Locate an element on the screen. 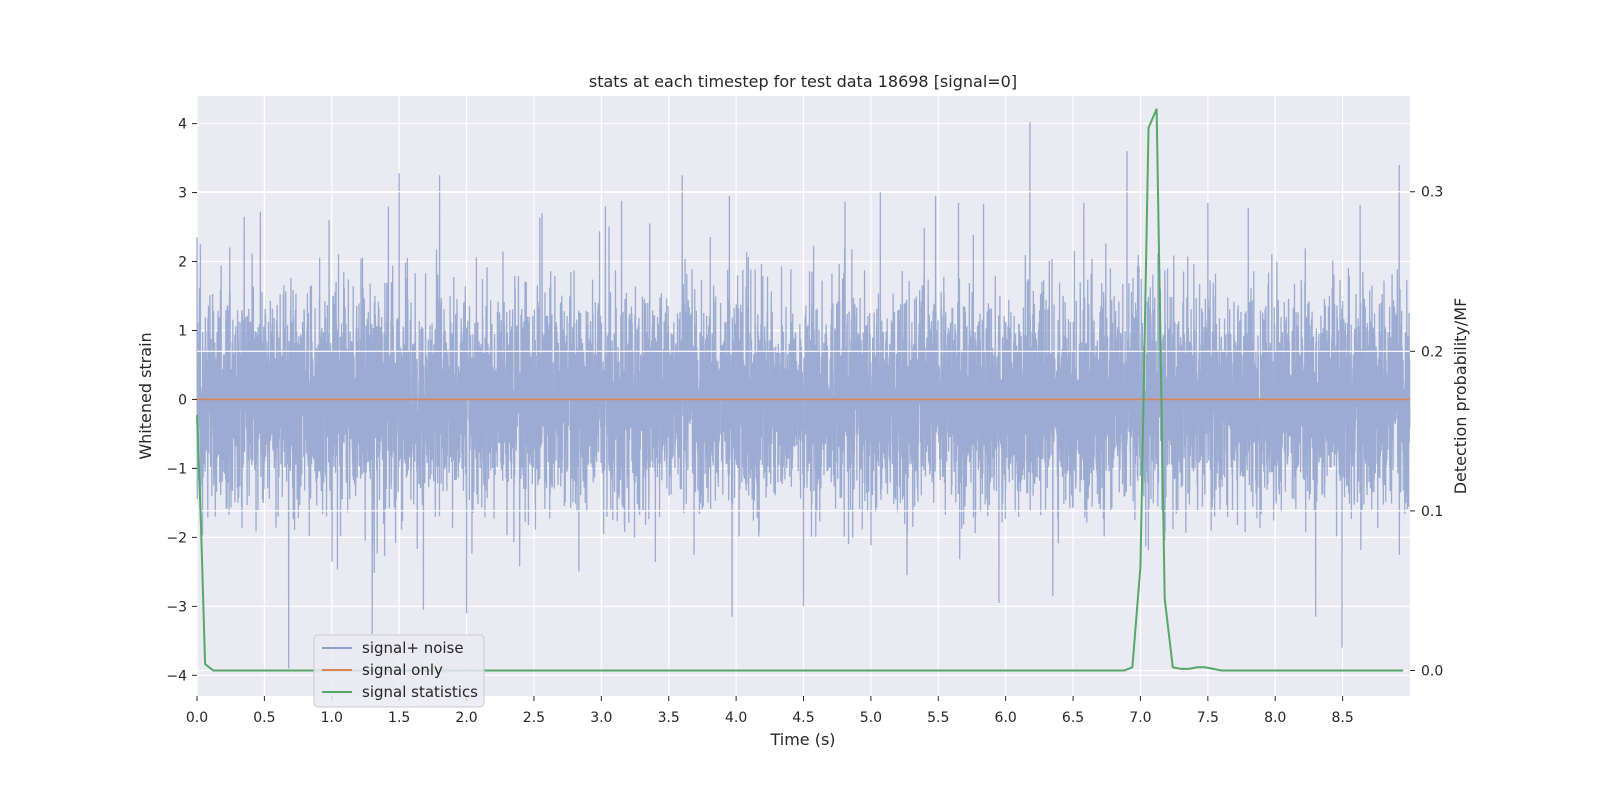 This screenshot has height=800, width=1600. y-tick-label: −1 is located at coordinates (176, 469).